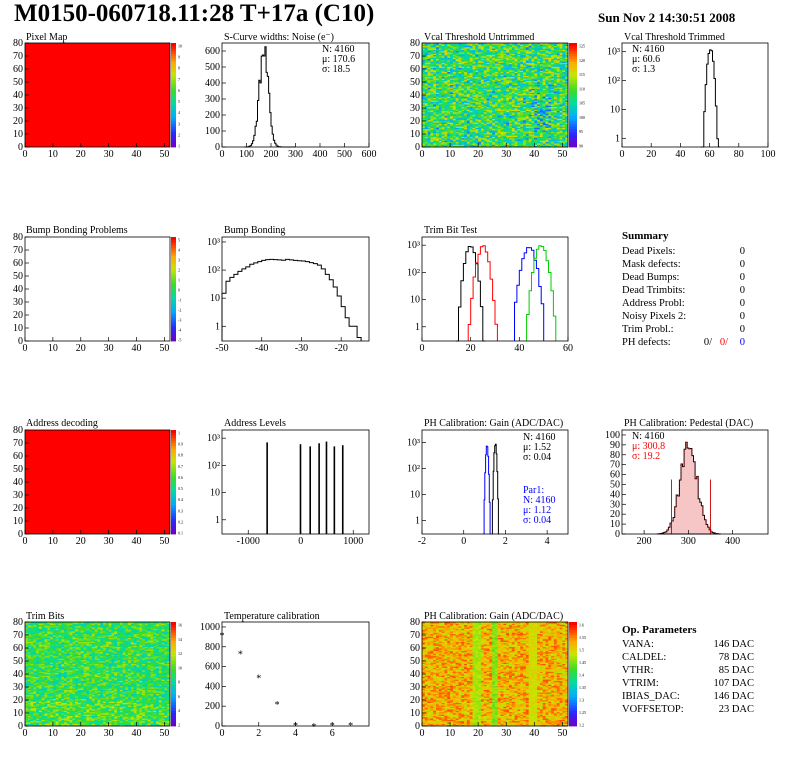 This screenshot has width=796, height=772. I want to click on x-tick-label: 20, so click(651, 154).